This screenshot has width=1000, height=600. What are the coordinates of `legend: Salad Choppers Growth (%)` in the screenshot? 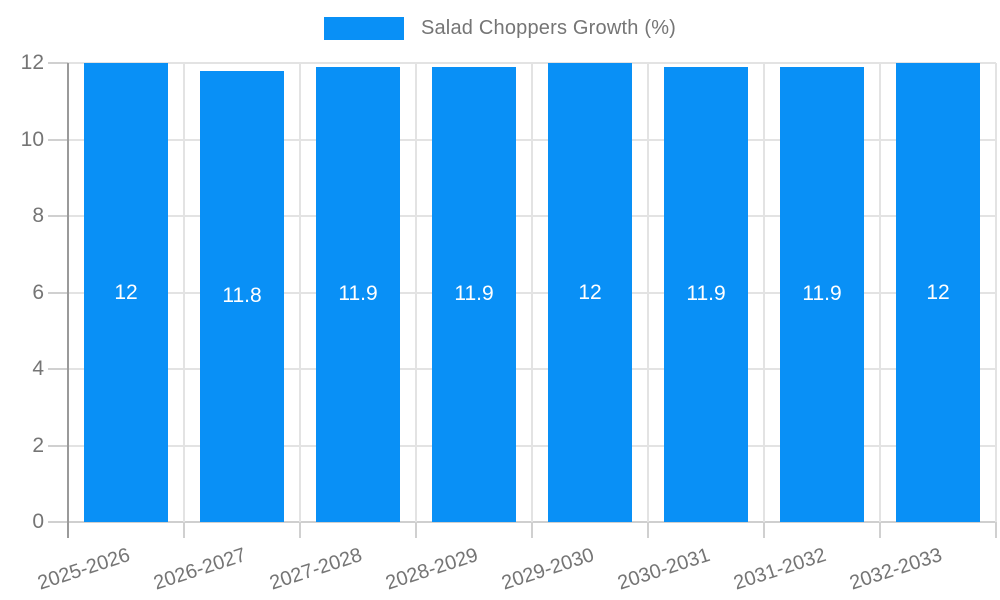 It's located at (500, 28).